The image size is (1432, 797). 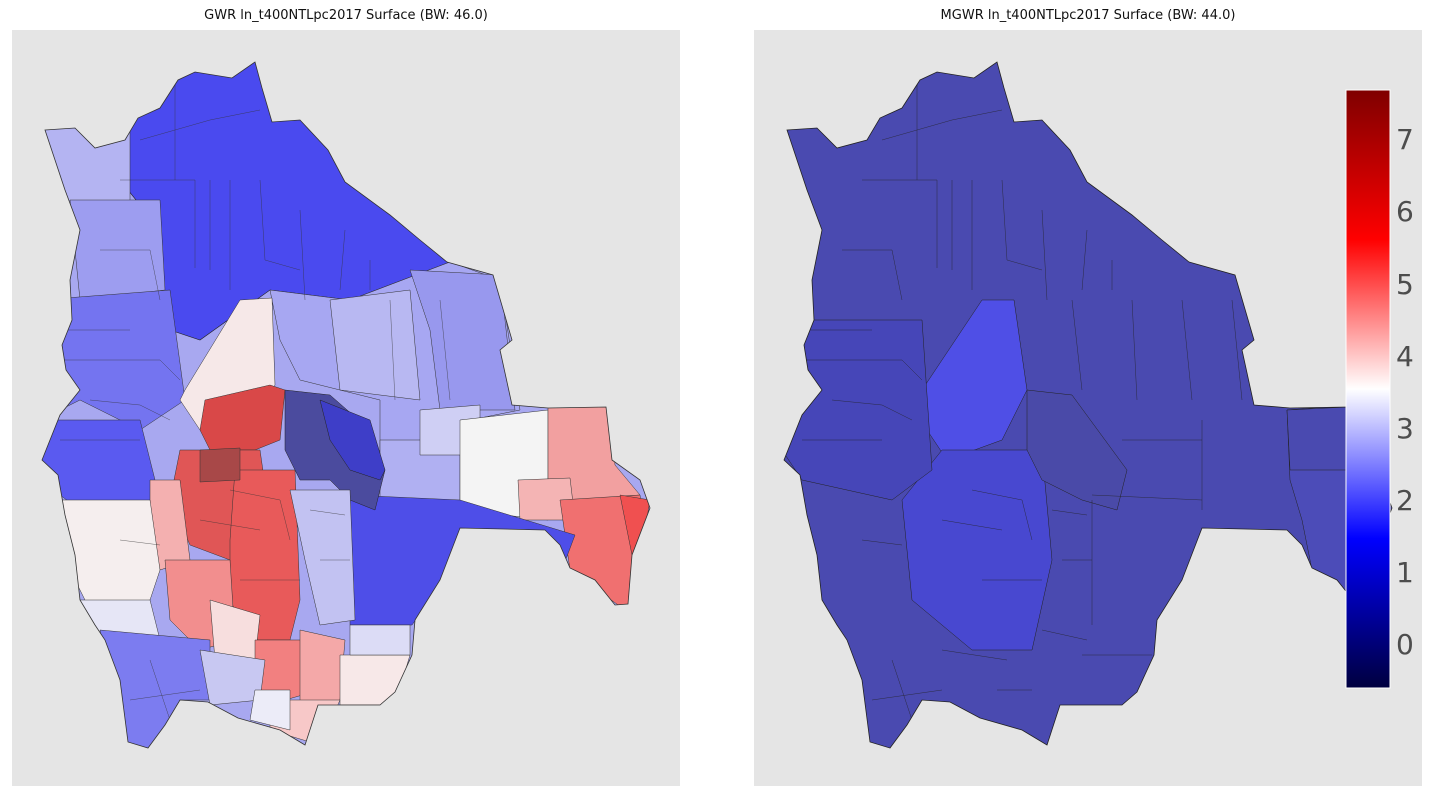 I want to click on colorbar-tick-label: 4, so click(x=1405, y=356).